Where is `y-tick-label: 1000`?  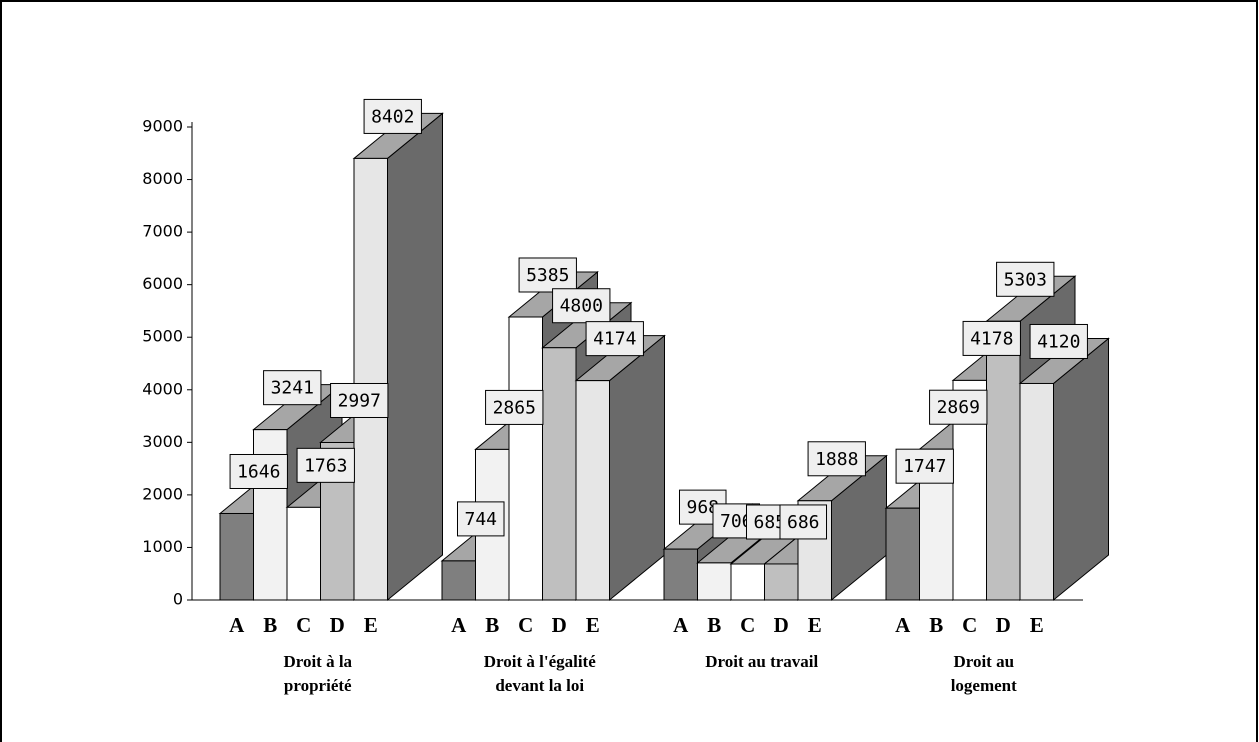 y-tick-label: 1000 is located at coordinates (162, 546).